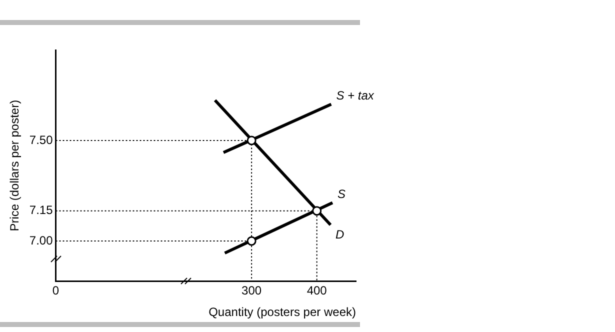  What do you see at coordinates (41, 139) in the screenshot?
I see `y-tick-label: 7.50` at bounding box center [41, 139].